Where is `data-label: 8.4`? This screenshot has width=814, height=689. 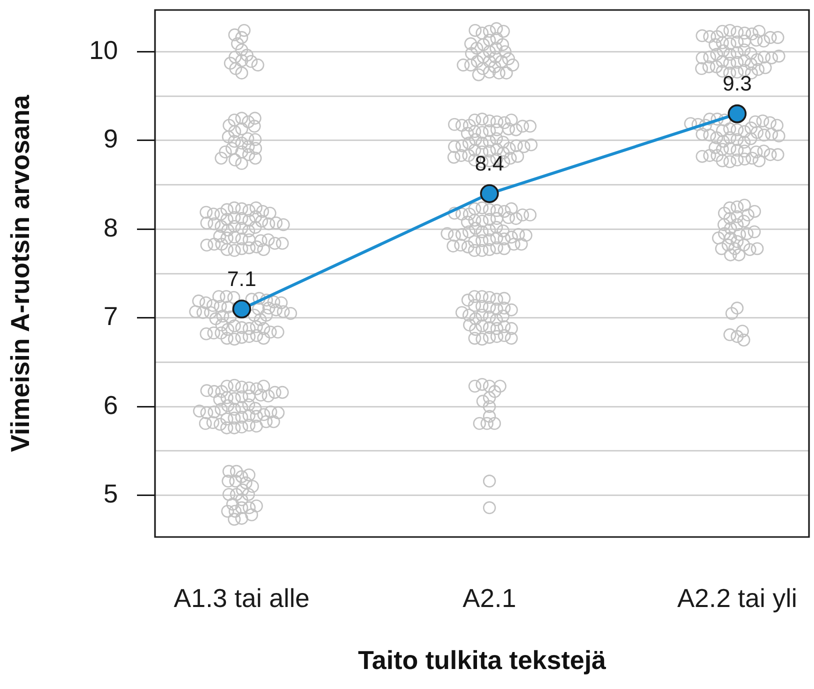 data-label: 8.4 is located at coordinates (489, 164).